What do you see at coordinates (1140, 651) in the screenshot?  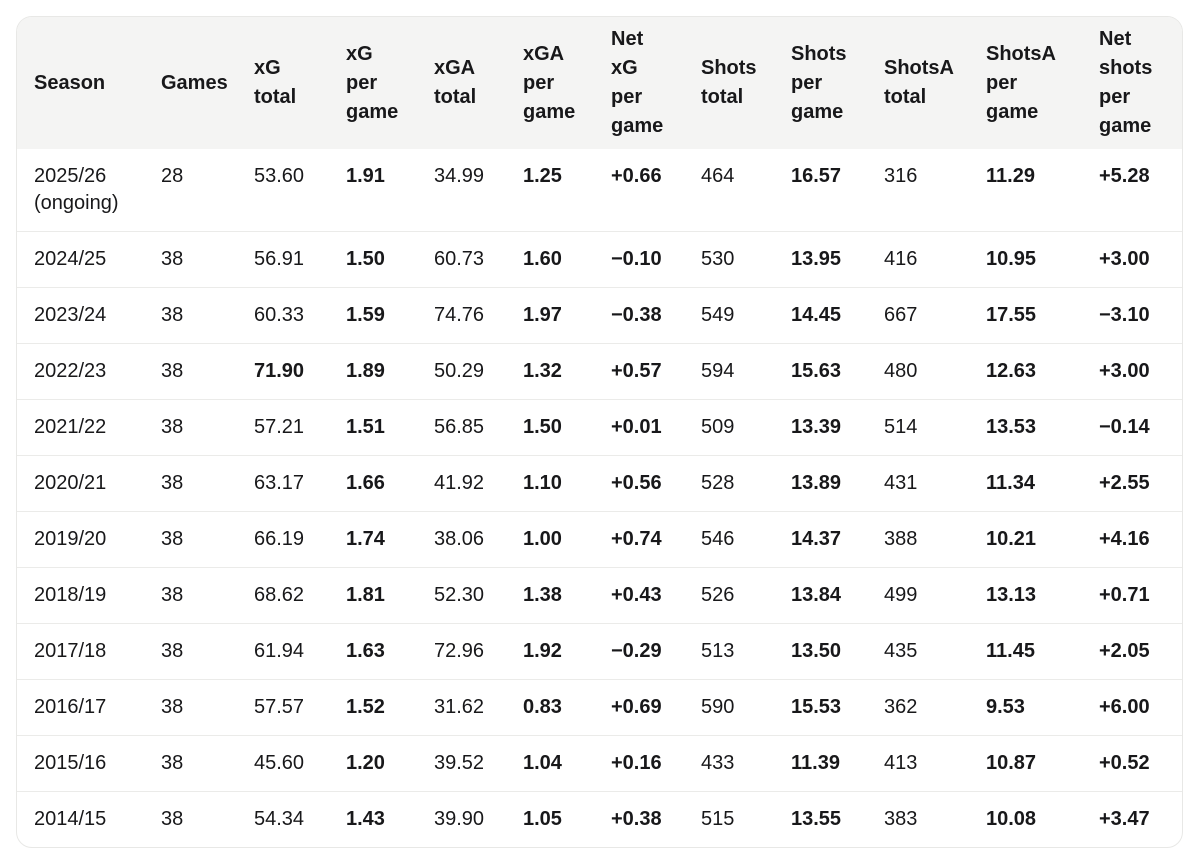 I see `cell-net-shots-per-game: +2.05` at bounding box center [1140, 651].